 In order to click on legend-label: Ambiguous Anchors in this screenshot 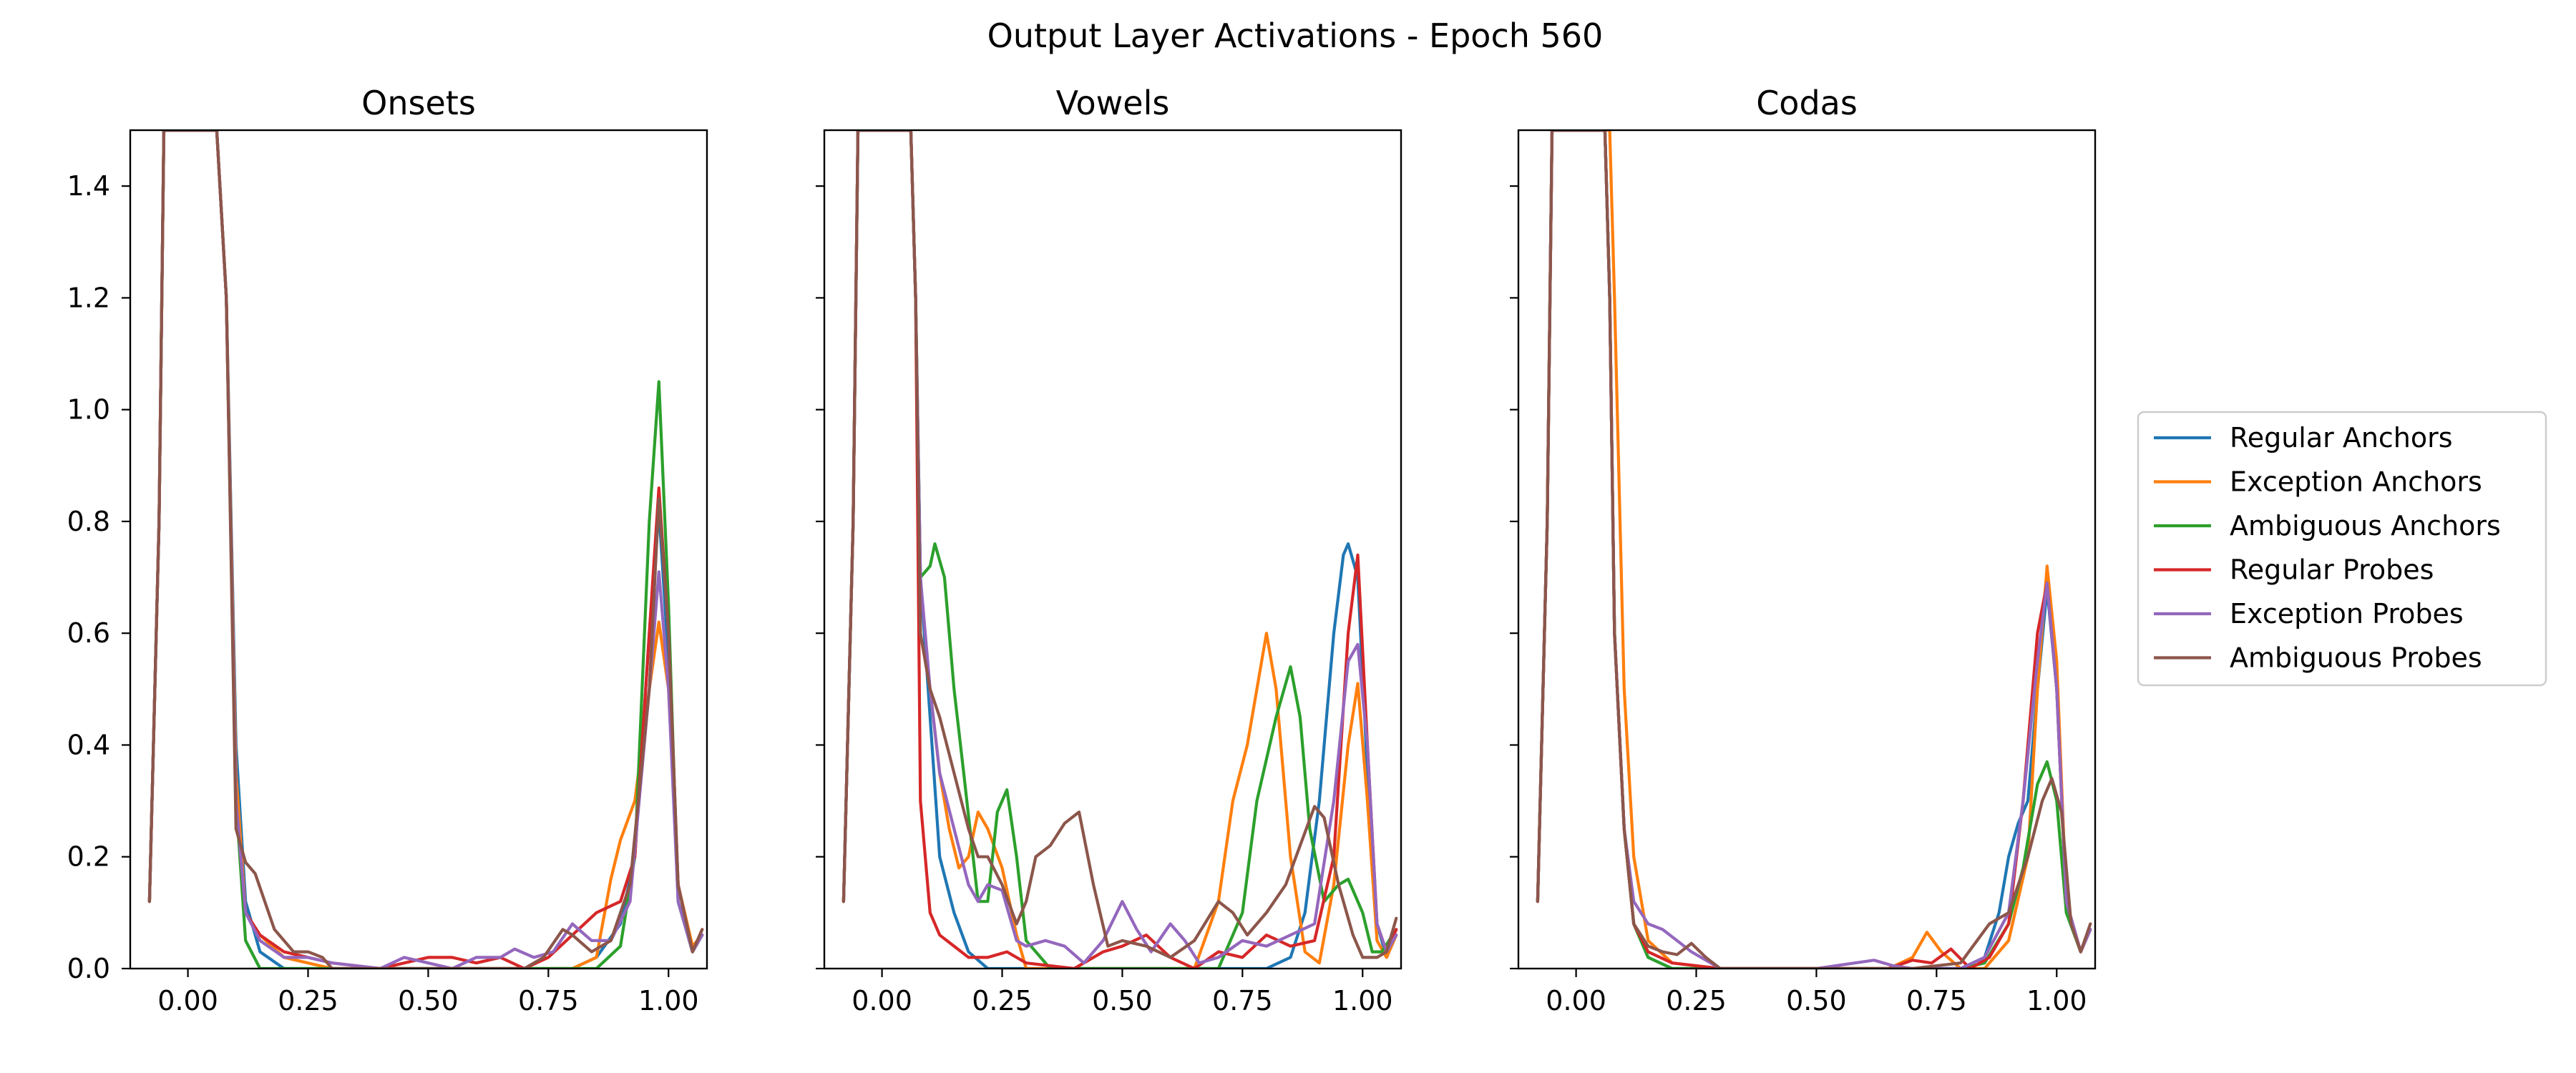, I will do `click(2365, 526)`.